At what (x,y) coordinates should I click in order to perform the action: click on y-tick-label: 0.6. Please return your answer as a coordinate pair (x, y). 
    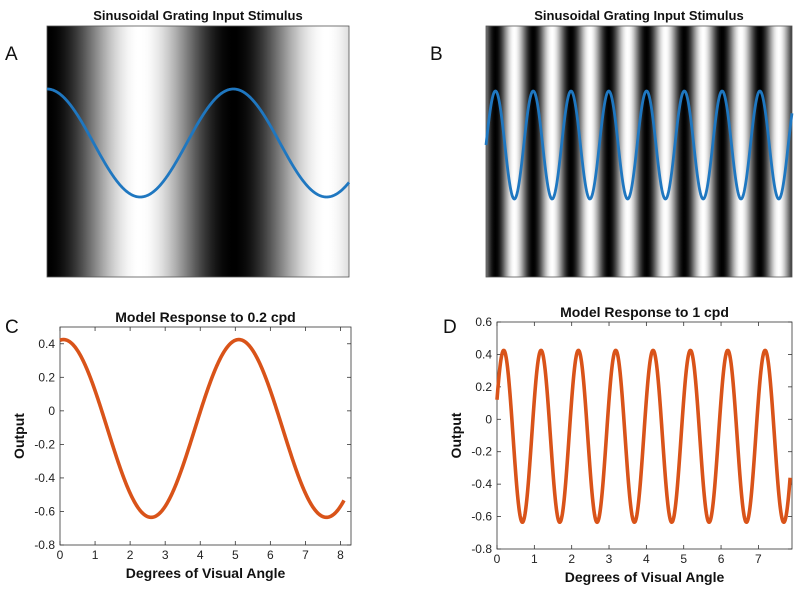
    Looking at the image, I should click on (483, 322).